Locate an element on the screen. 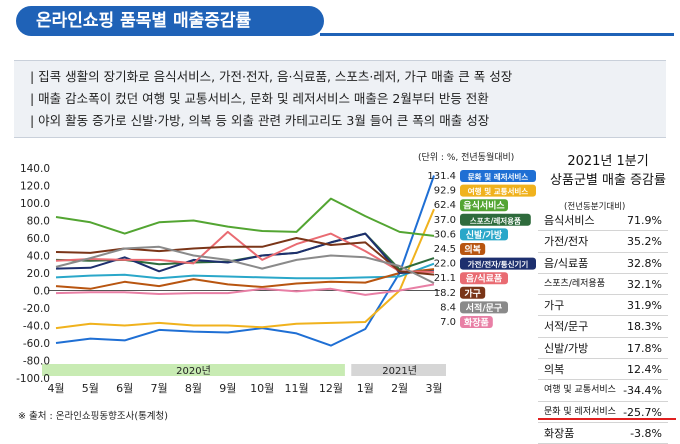 This screenshot has height=444, width=680. series-tag-label: 음/식료품 is located at coordinates (484, 279).